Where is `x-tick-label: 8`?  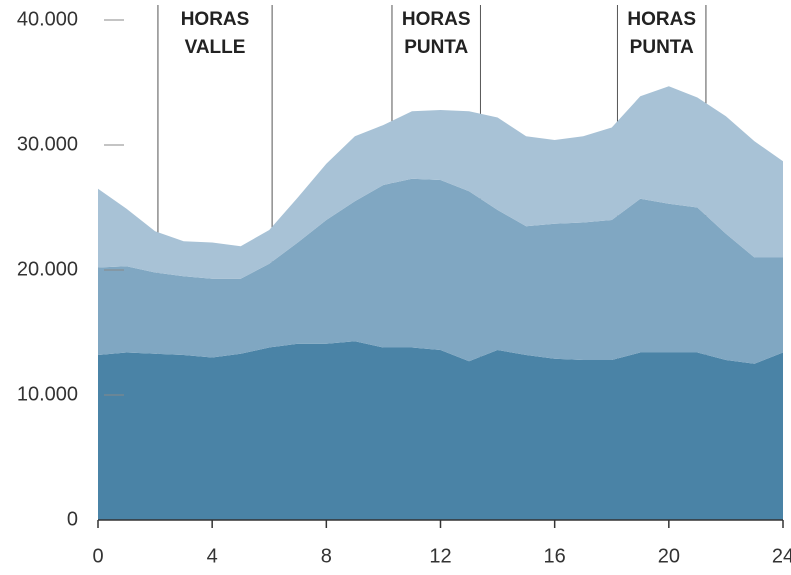 x-tick-label: 8 is located at coordinates (326, 556).